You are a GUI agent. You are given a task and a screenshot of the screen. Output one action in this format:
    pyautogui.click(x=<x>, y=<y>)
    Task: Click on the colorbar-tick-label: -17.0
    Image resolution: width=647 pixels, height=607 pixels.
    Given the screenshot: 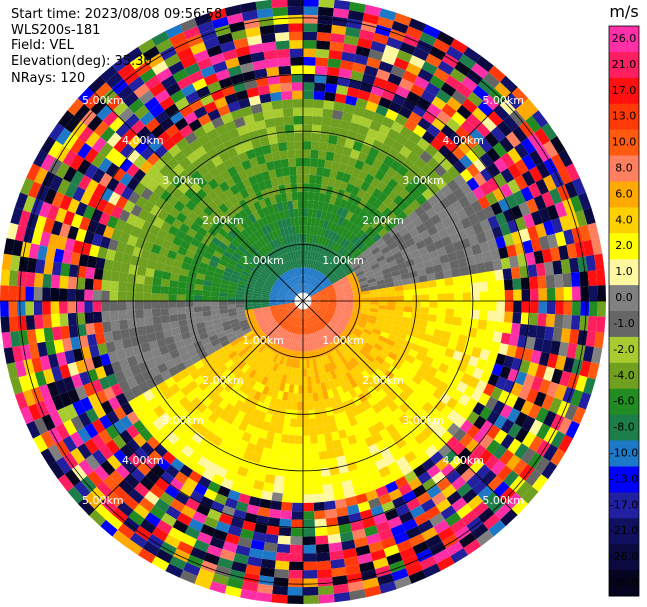 What is the action you would take?
    pyautogui.click(x=624, y=504)
    